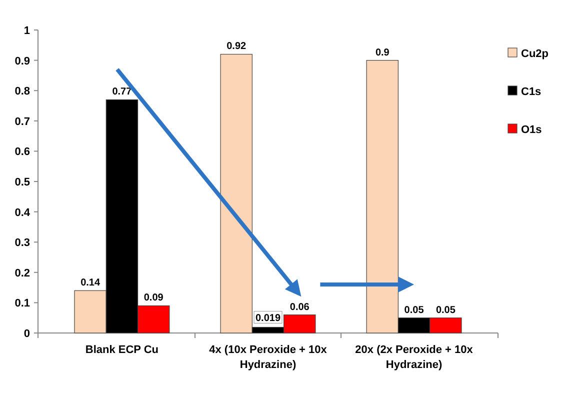 This screenshot has width=574, height=412. What do you see at coordinates (236, 46) in the screenshot?
I see `data-label: 0.92` at bounding box center [236, 46].